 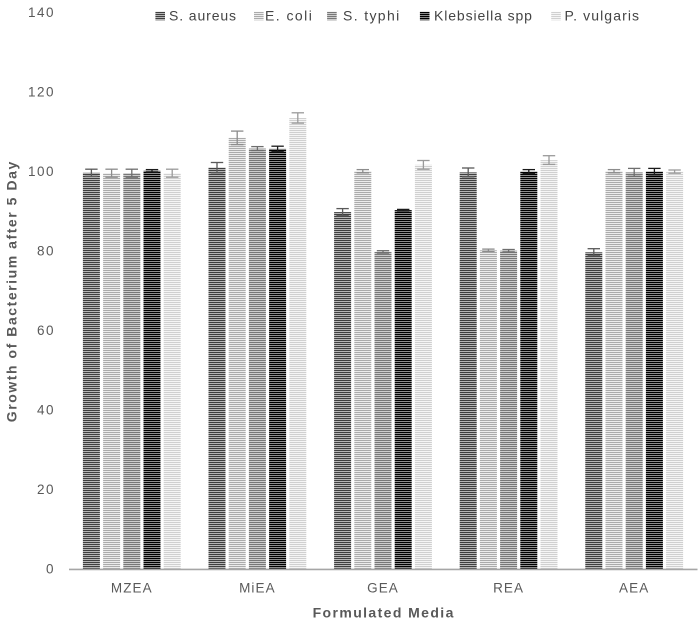 What do you see at coordinates (46, 330) in the screenshot?
I see `svg-text: 60` at bounding box center [46, 330].